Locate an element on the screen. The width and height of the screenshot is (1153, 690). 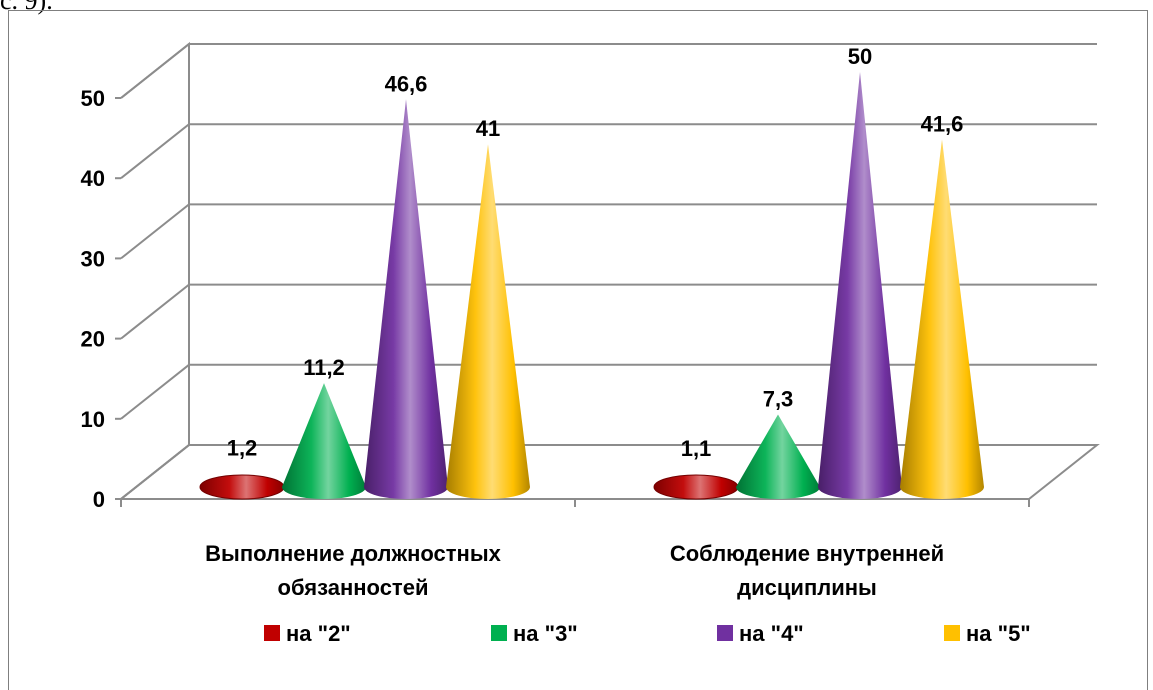
legend: на "2" на "3" на "4" на "5" is located at coordinates (647, 633).